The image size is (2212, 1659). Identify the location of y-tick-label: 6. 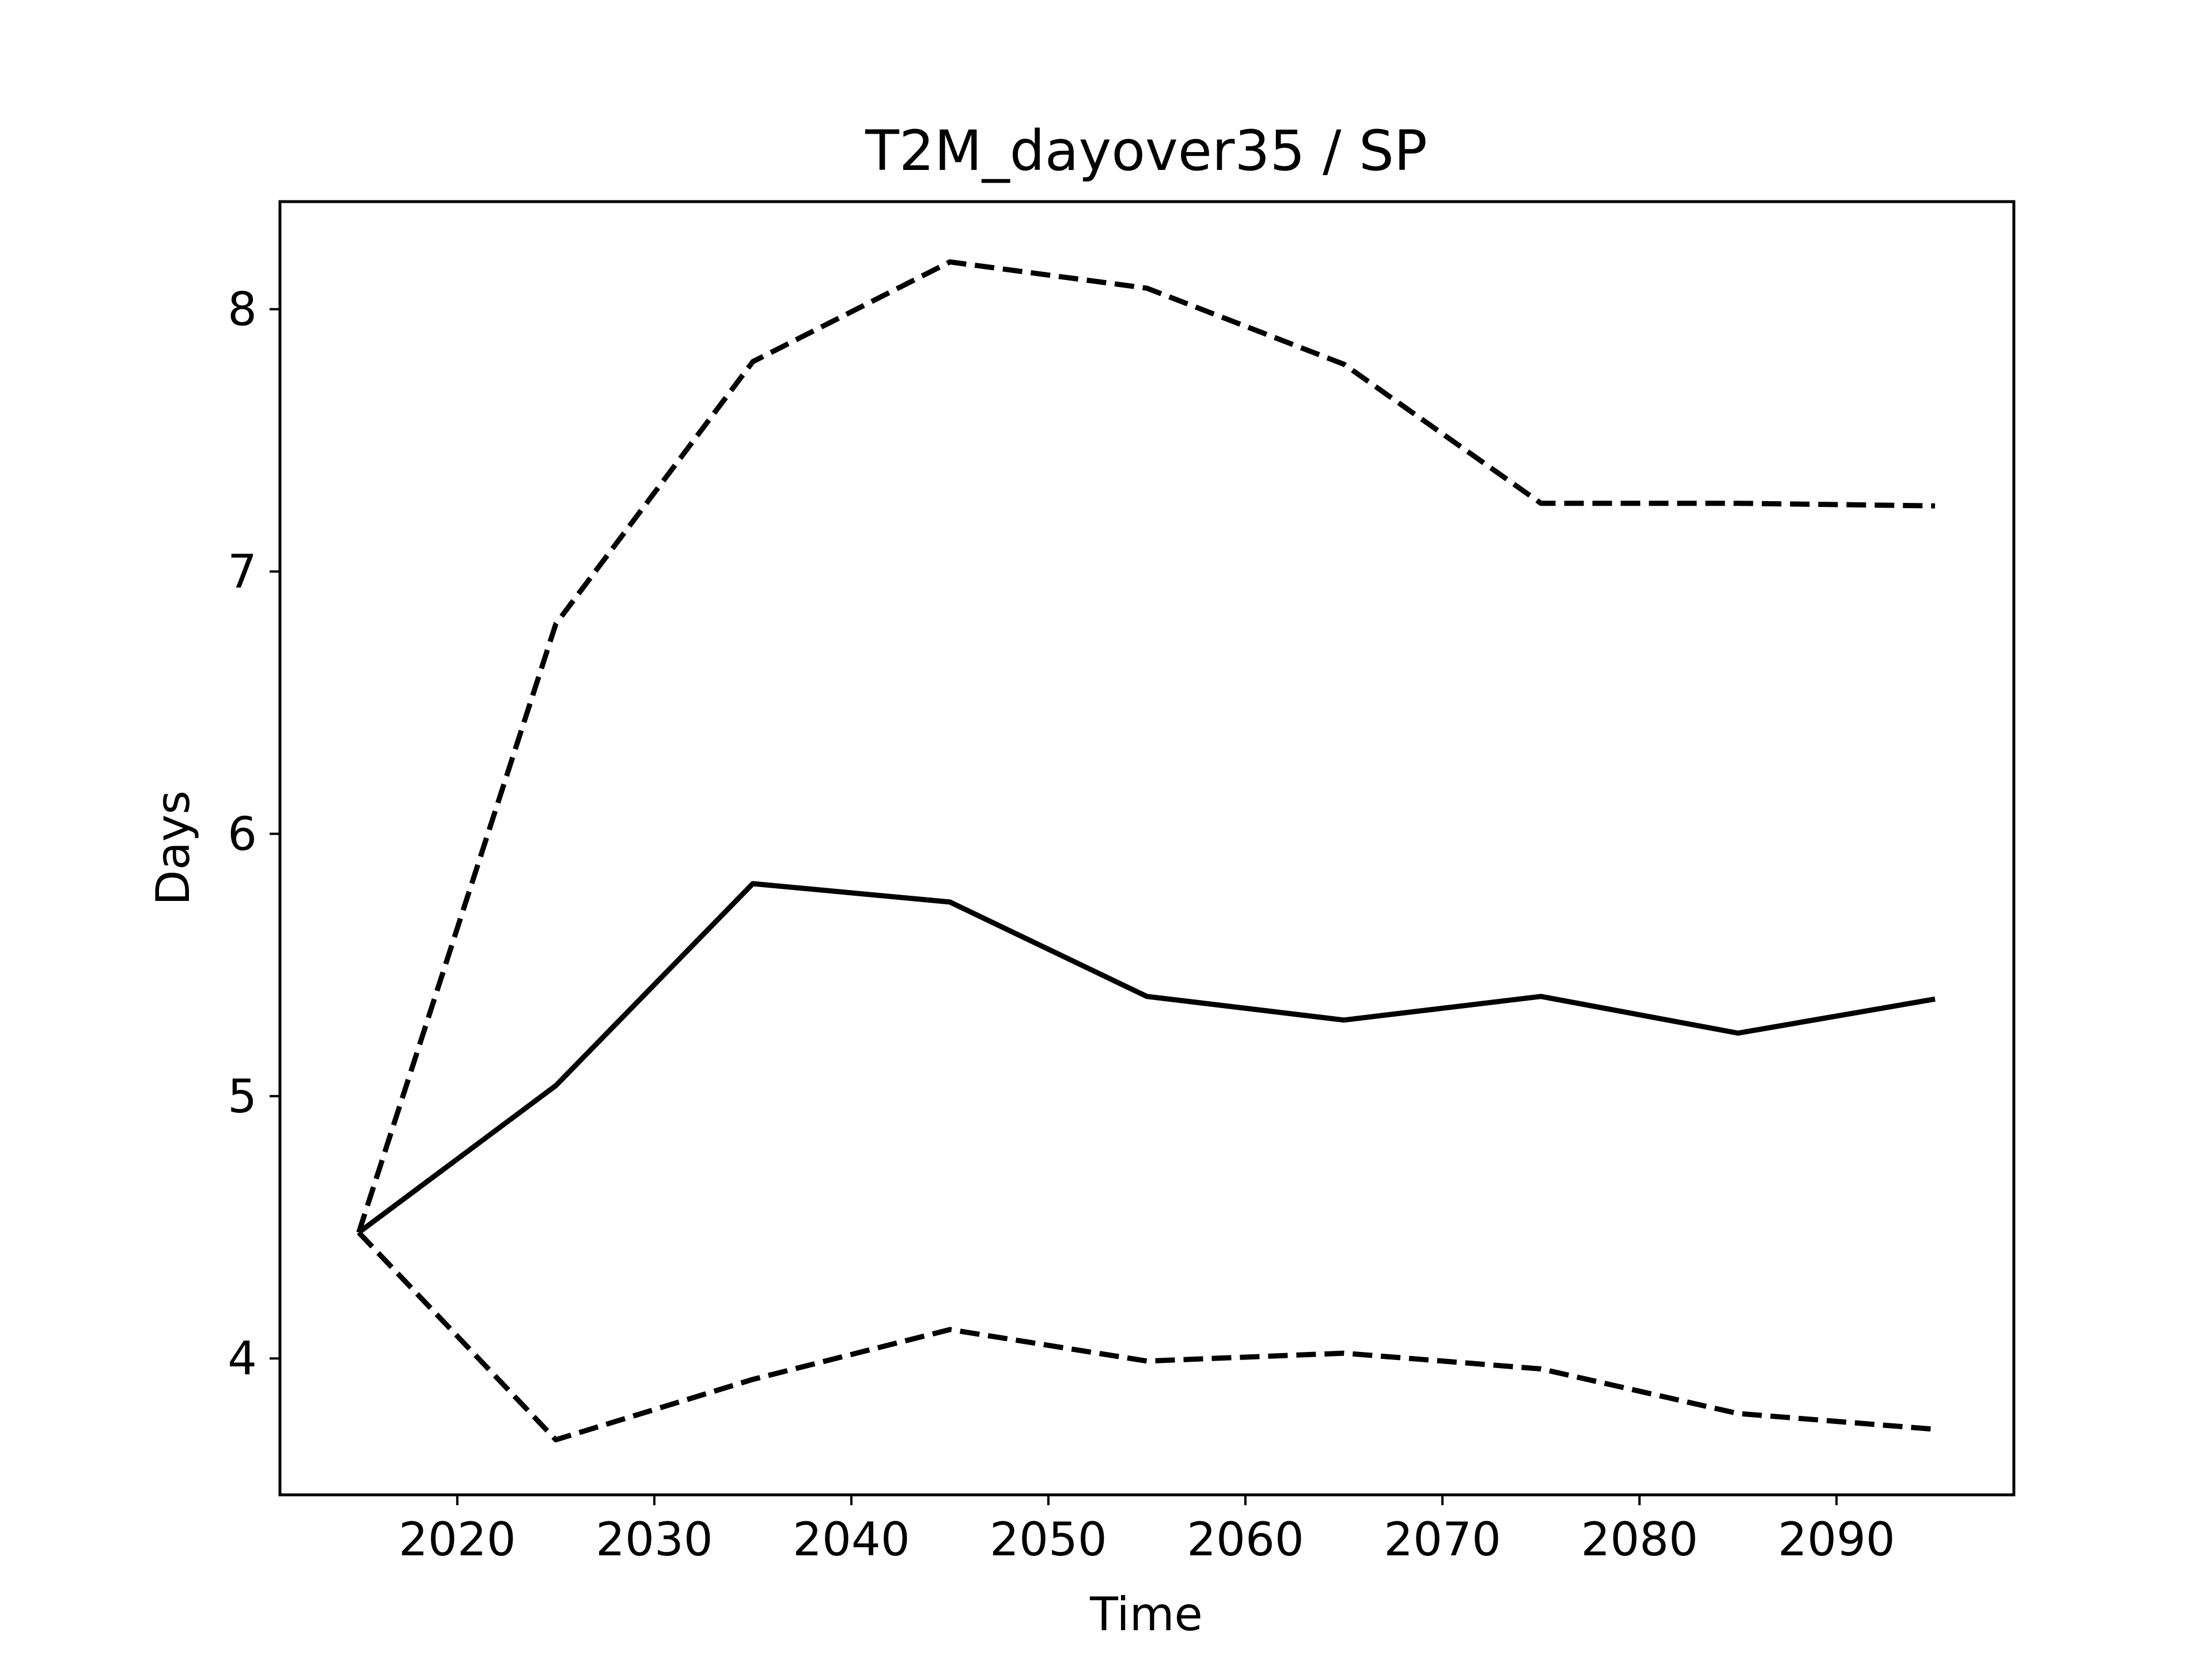
(242, 834).